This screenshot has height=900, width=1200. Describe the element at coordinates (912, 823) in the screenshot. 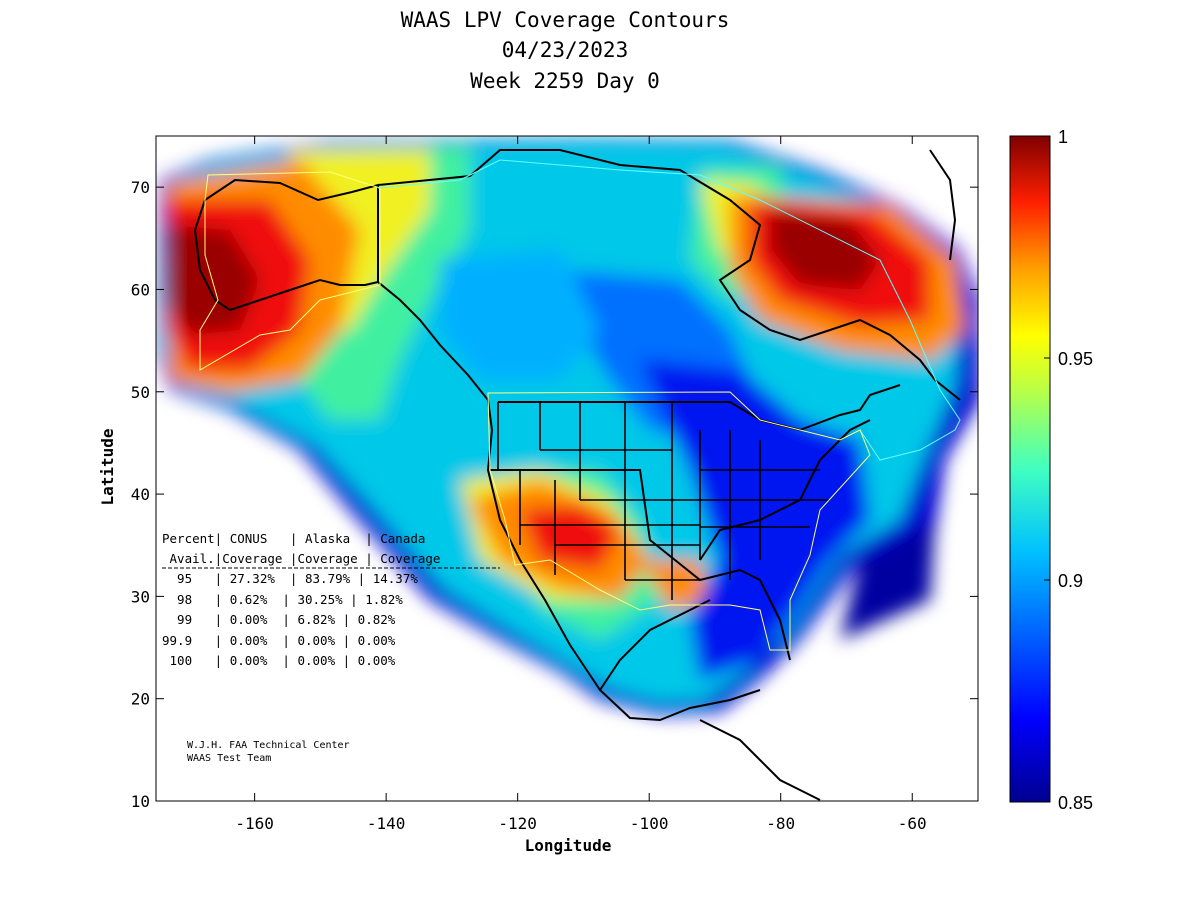

I see `x-tick-label: -60` at that location.